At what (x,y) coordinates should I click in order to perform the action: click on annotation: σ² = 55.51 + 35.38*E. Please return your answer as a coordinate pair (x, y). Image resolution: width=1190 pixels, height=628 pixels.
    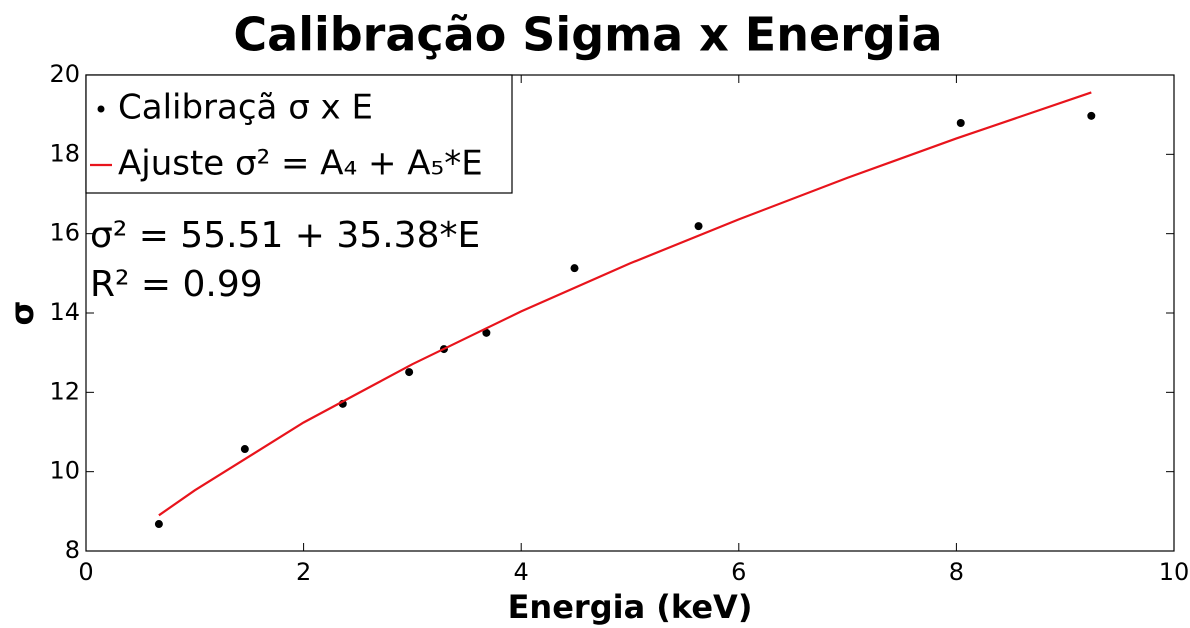
    Looking at the image, I should click on (285, 235).